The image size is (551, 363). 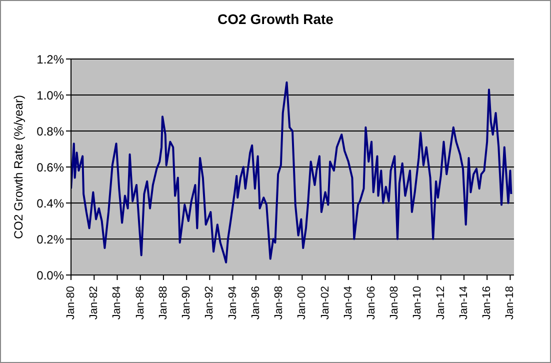 What do you see at coordinates (279, 303) in the screenshot?
I see `x-tick-label: Jan-98` at bounding box center [279, 303].